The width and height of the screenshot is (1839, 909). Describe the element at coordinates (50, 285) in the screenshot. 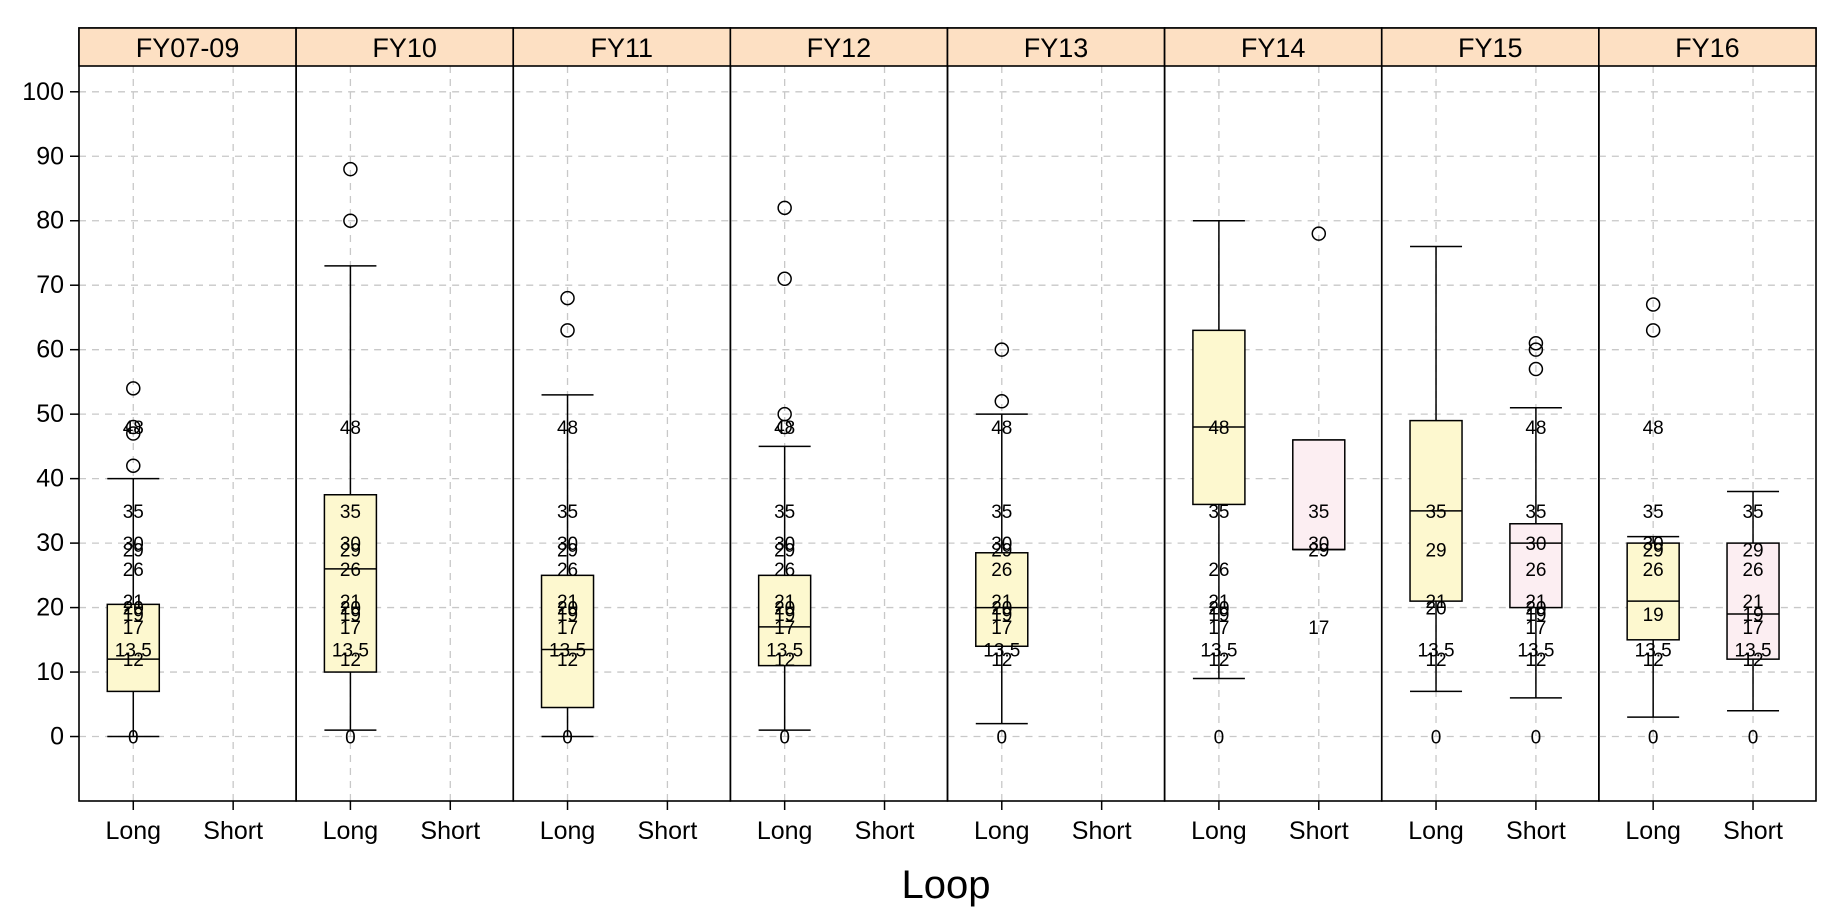

I see `y-tick-label: 70` at that location.